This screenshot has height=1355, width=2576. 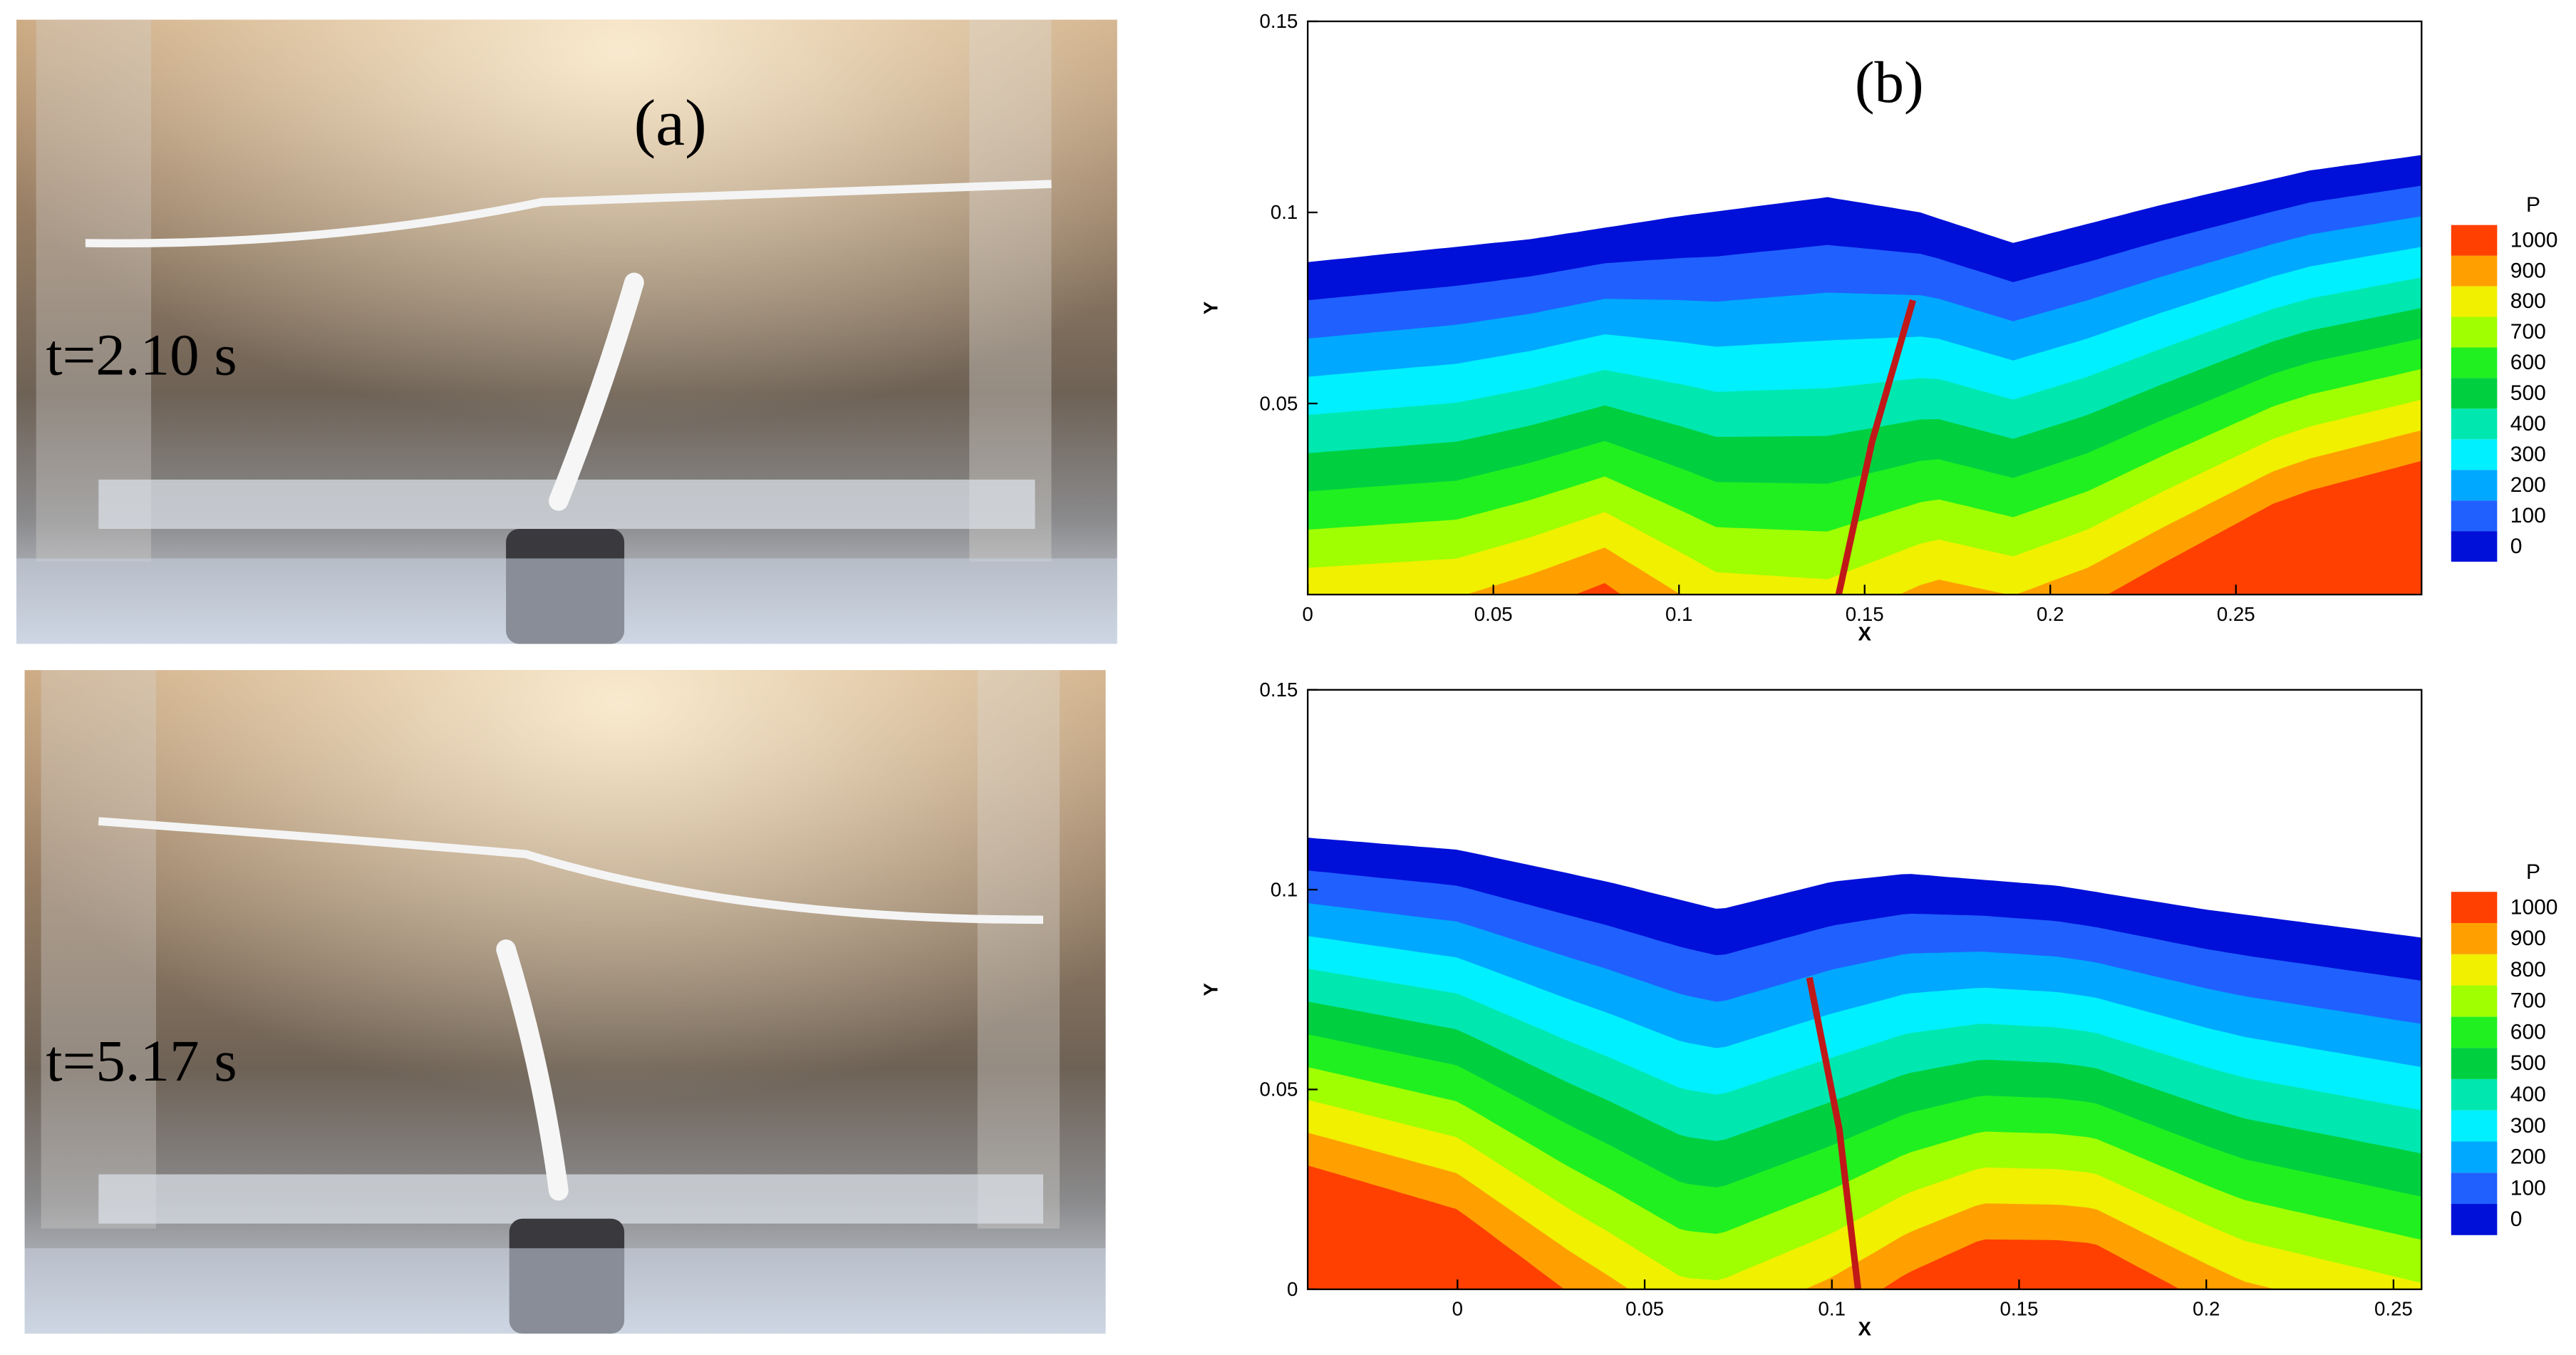 What do you see at coordinates (141, 354) in the screenshot?
I see `time-label: t=2.10 s` at bounding box center [141, 354].